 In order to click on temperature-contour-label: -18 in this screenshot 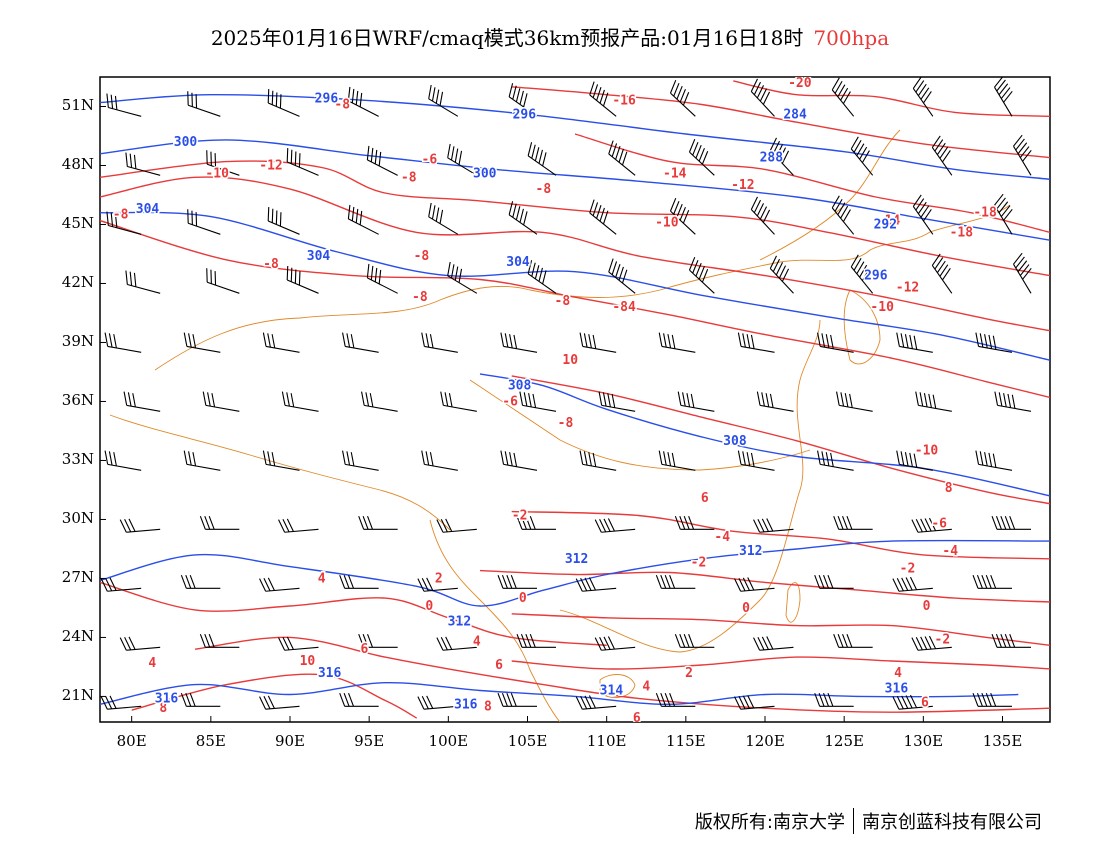, I will do `click(962, 232)`.